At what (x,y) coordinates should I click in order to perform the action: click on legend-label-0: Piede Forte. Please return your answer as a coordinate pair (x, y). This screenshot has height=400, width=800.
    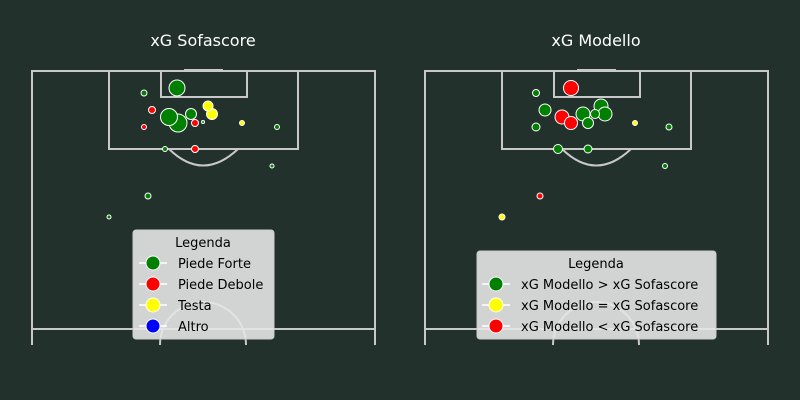
    Looking at the image, I should click on (214, 264).